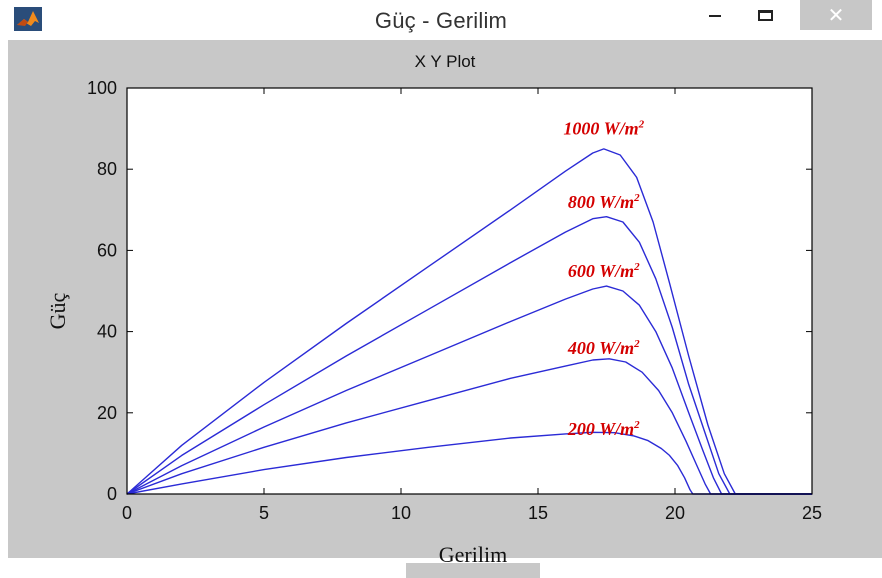  Describe the element at coordinates (603, 348) in the screenshot. I see `series-label-2: 400 W/m2` at that location.